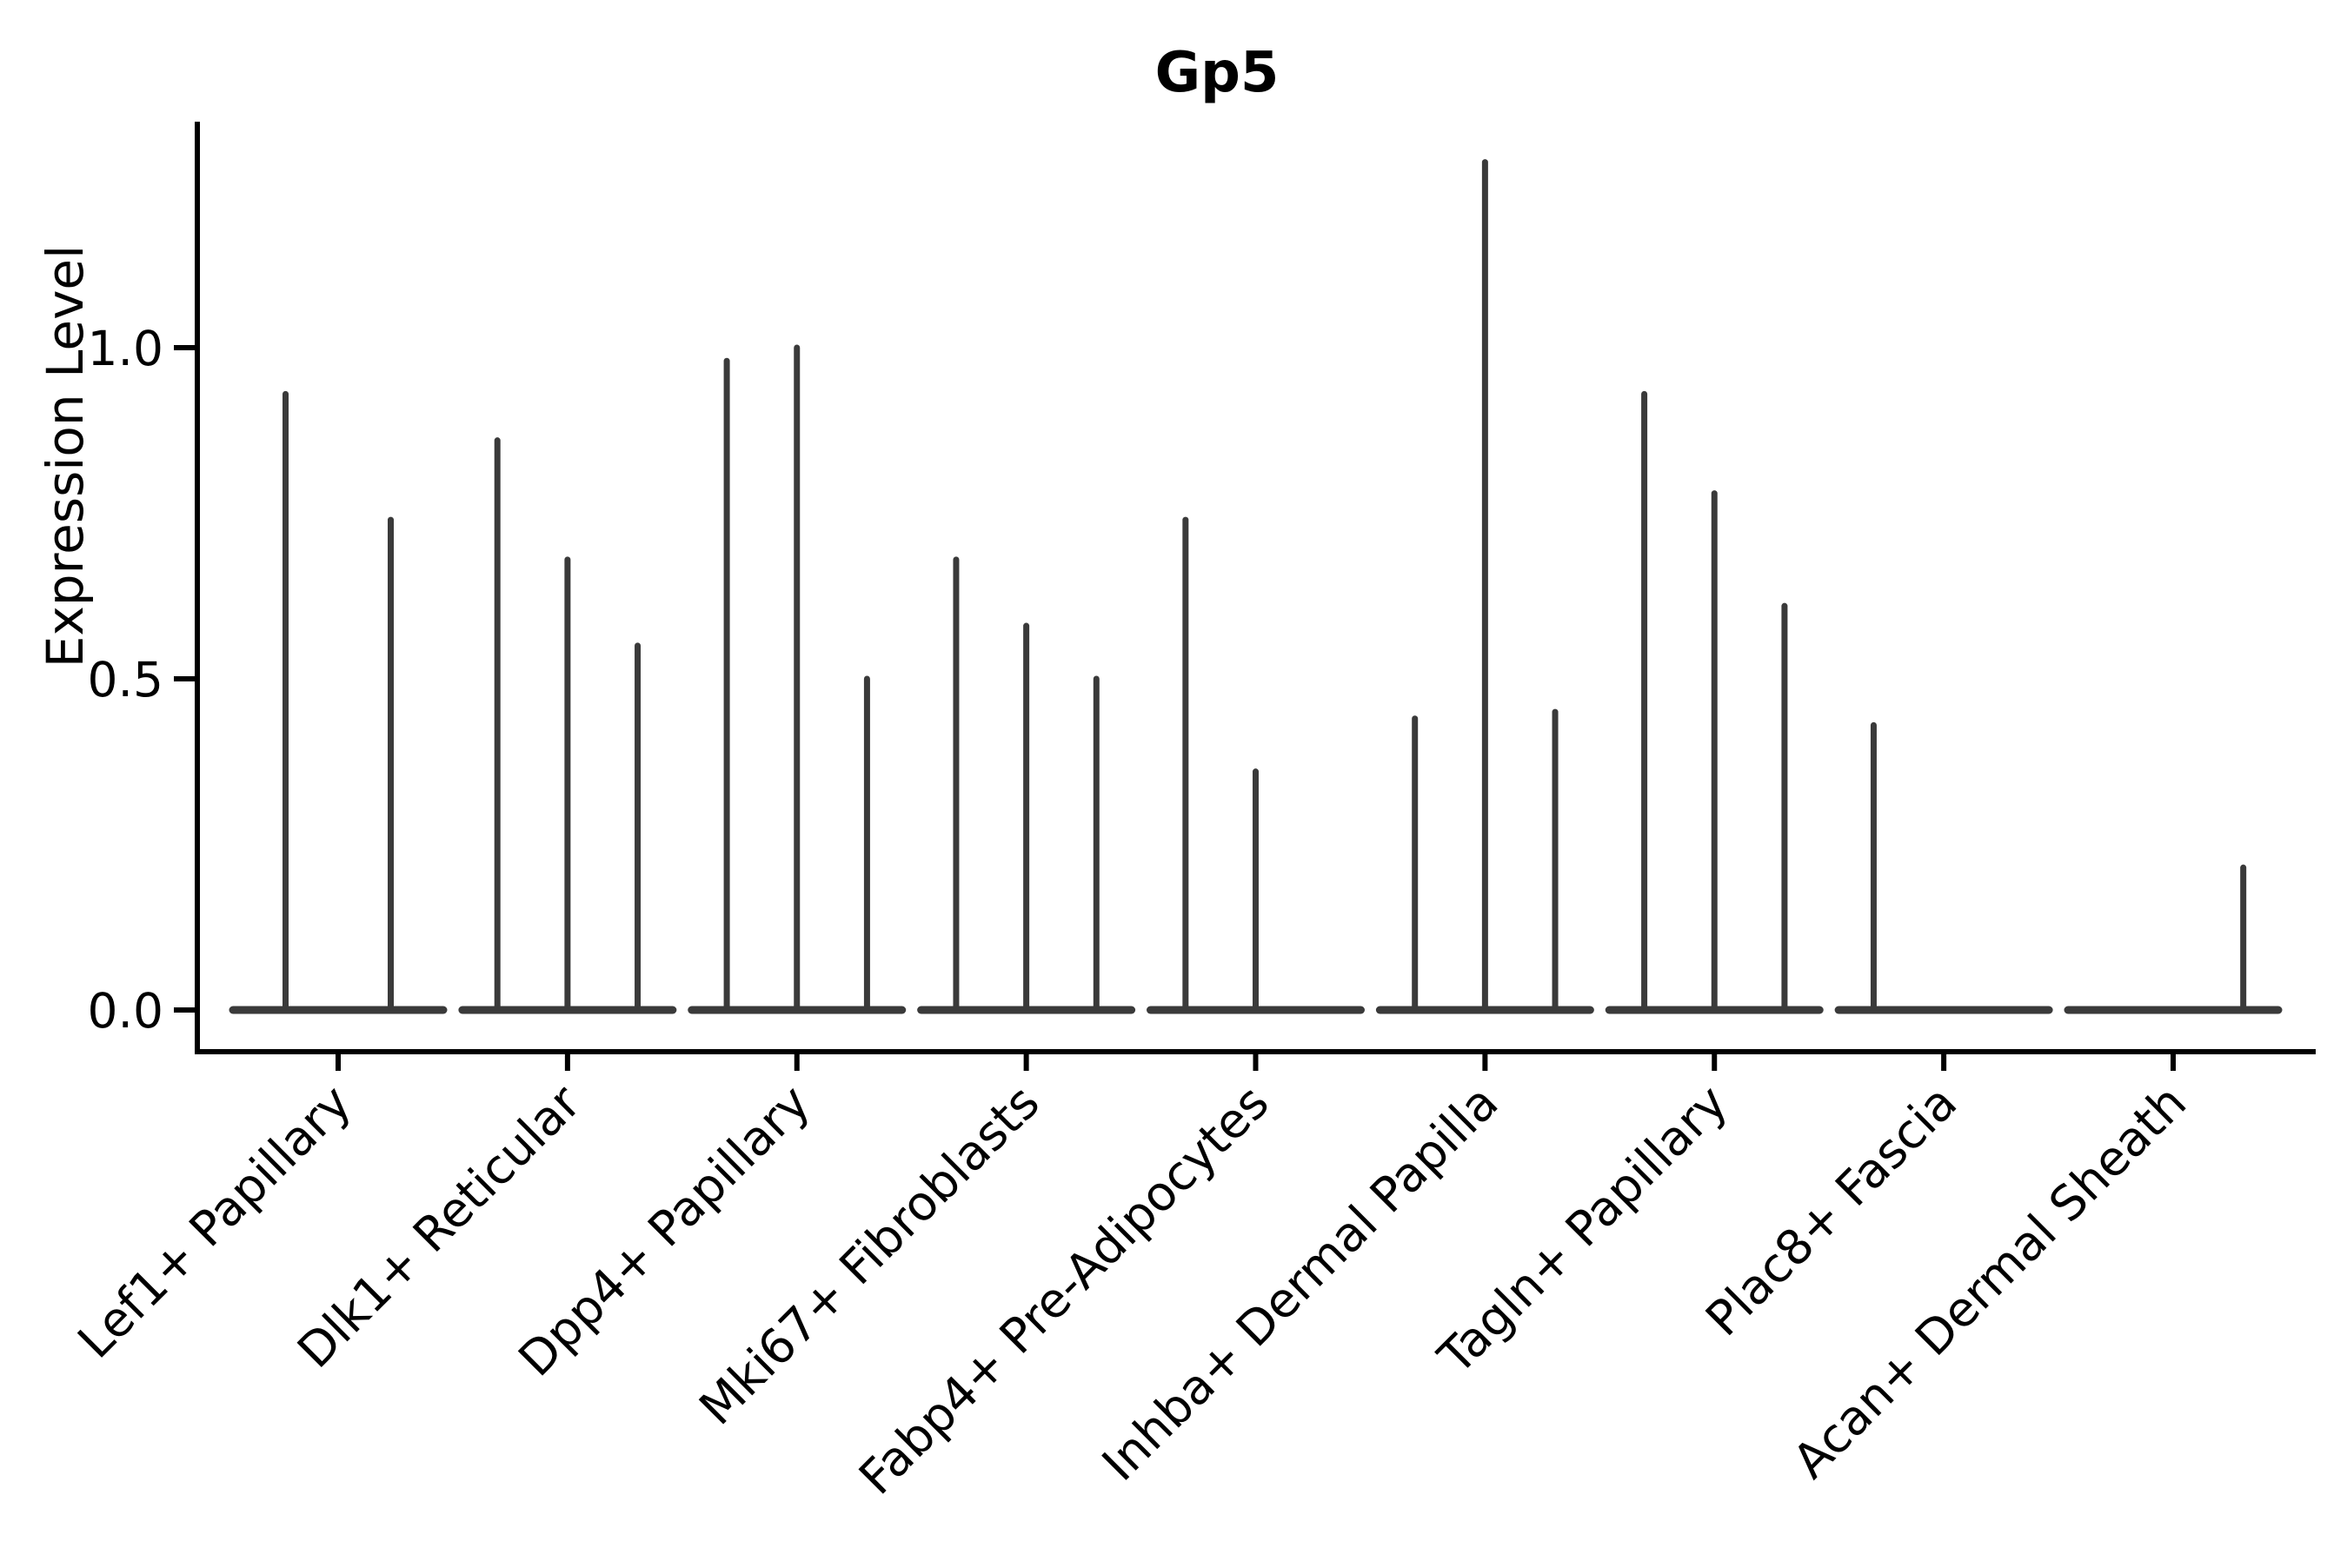 The height and width of the screenshot is (1568, 2347). I want to click on y-tick-labels: 0.0 0.5 1.0, so click(126, 680).